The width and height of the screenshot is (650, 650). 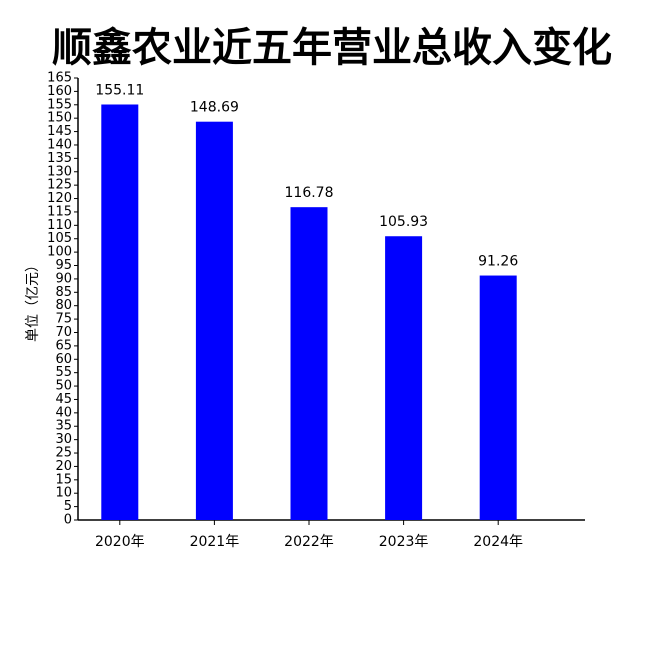 I want to click on y-tick-label: 15, so click(x=63, y=479).